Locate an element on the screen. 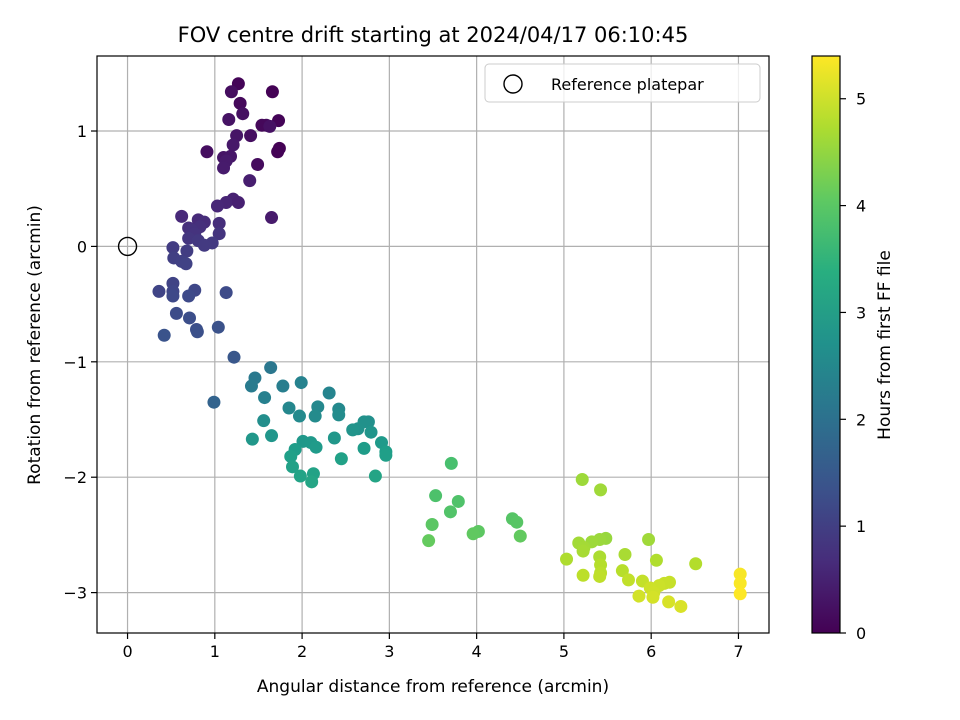 This screenshot has height=720, width=960. x-axis-label: Angular distance from reference (arcmin) is located at coordinates (433, 687).